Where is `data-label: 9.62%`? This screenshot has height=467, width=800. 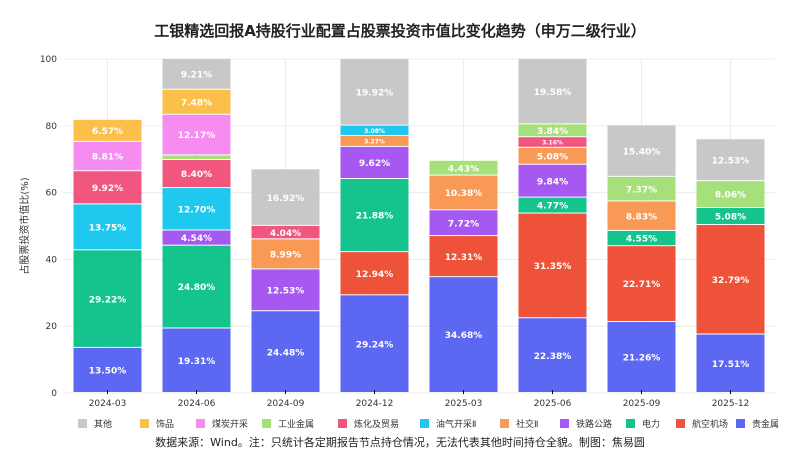
data-label: 9.62% is located at coordinates (374, 164).